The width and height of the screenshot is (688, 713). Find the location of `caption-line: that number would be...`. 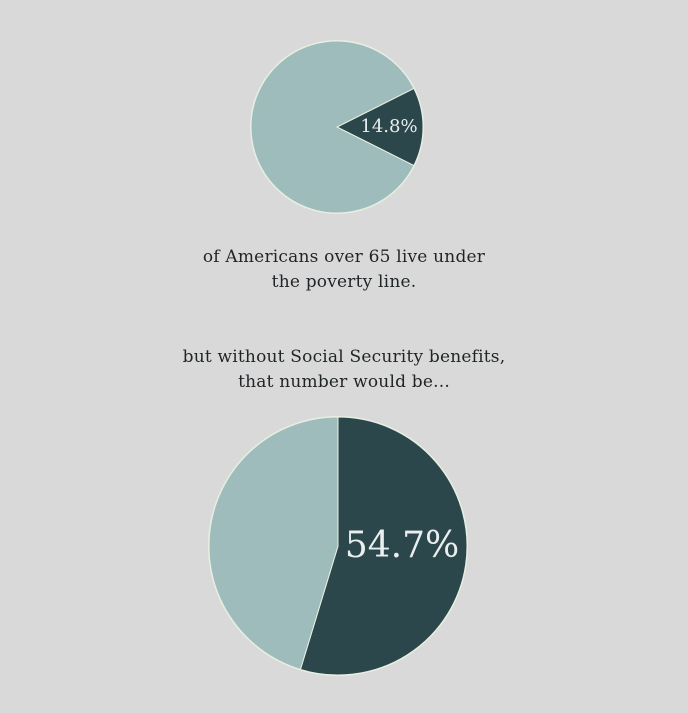

caption-line: that number would be... is located at coordinates (344, 382).